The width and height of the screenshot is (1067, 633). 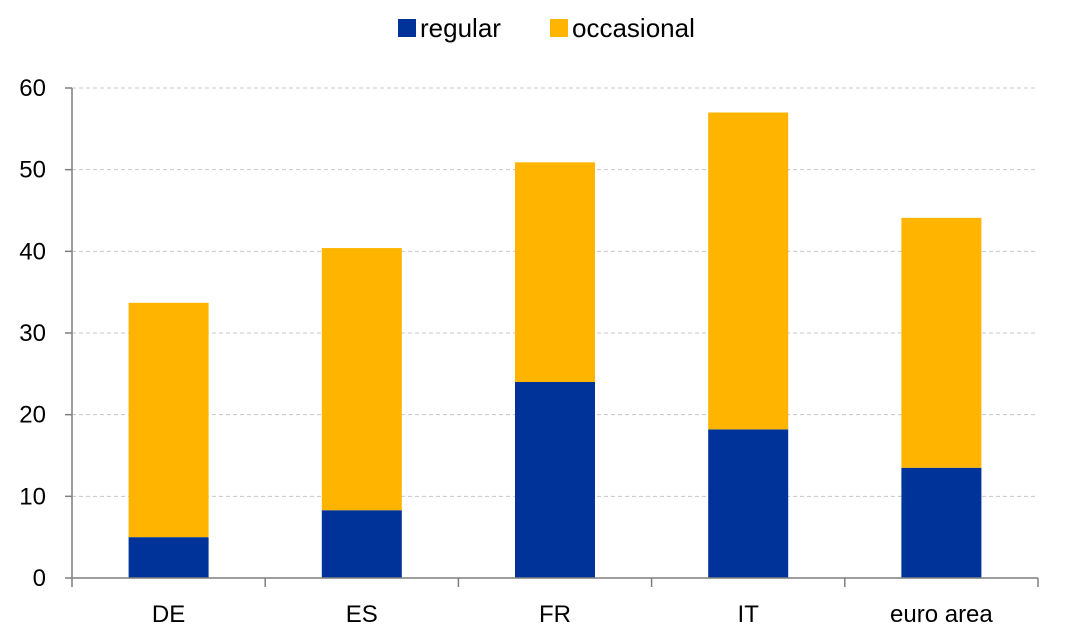 What do you see at coordinates (633, 28) in the screenshot?
I see `legend-label-occasional: occasional` at bounding box center [633, 28].